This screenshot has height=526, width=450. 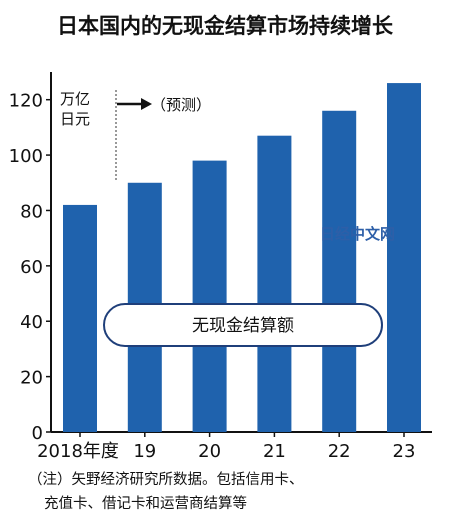 What do you see at coordinates (134, 104) in the screenshot?
I see `forecast-arrow` at bounding box center [134, 104].